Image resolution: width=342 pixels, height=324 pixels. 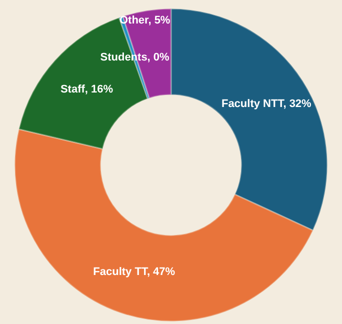 What do you see at coordinates (266, 104) in the screenshot?
I see `slice-label: Faculty NTT, 32%` at bounding box center [266, 104].